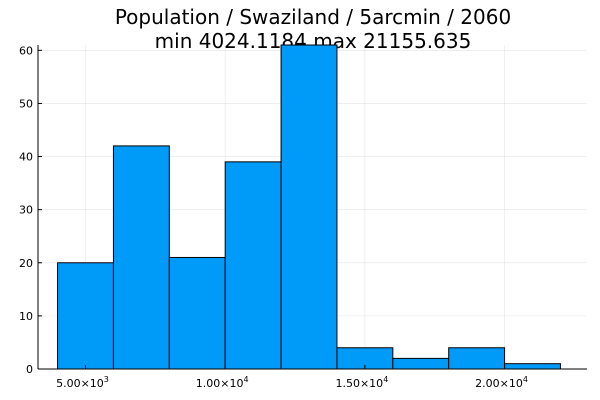 This screenshot has height=400, width=600. Describe the element at coordinates (361, 382) in the screenshot. I see `x-tick-label: 1.50×10⁴` at that location.